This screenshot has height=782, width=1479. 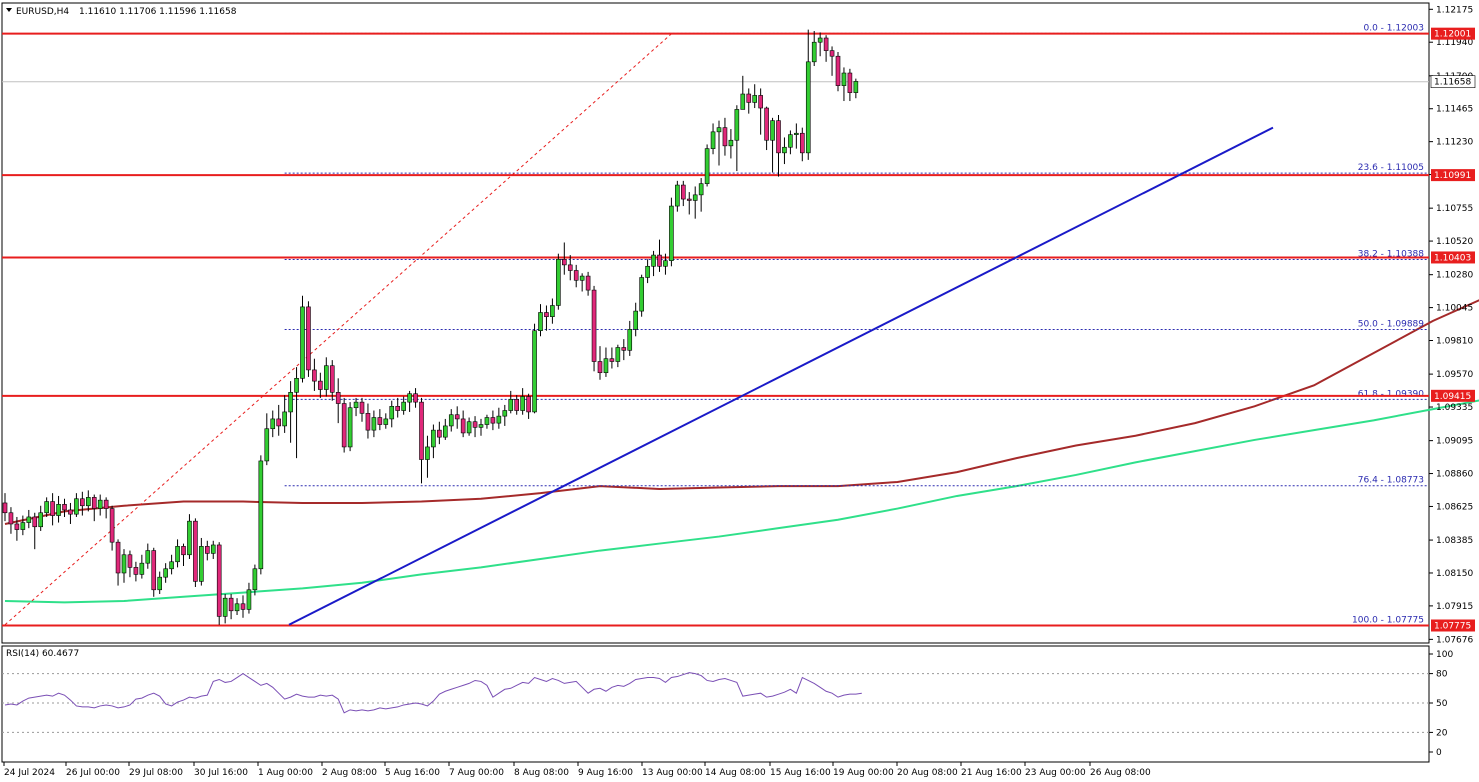 What do you see at coordinates (800, 773) in the screenshot?
I see `time-tick-label: 15 Aug 16:00` at bounding box center [800, 773].